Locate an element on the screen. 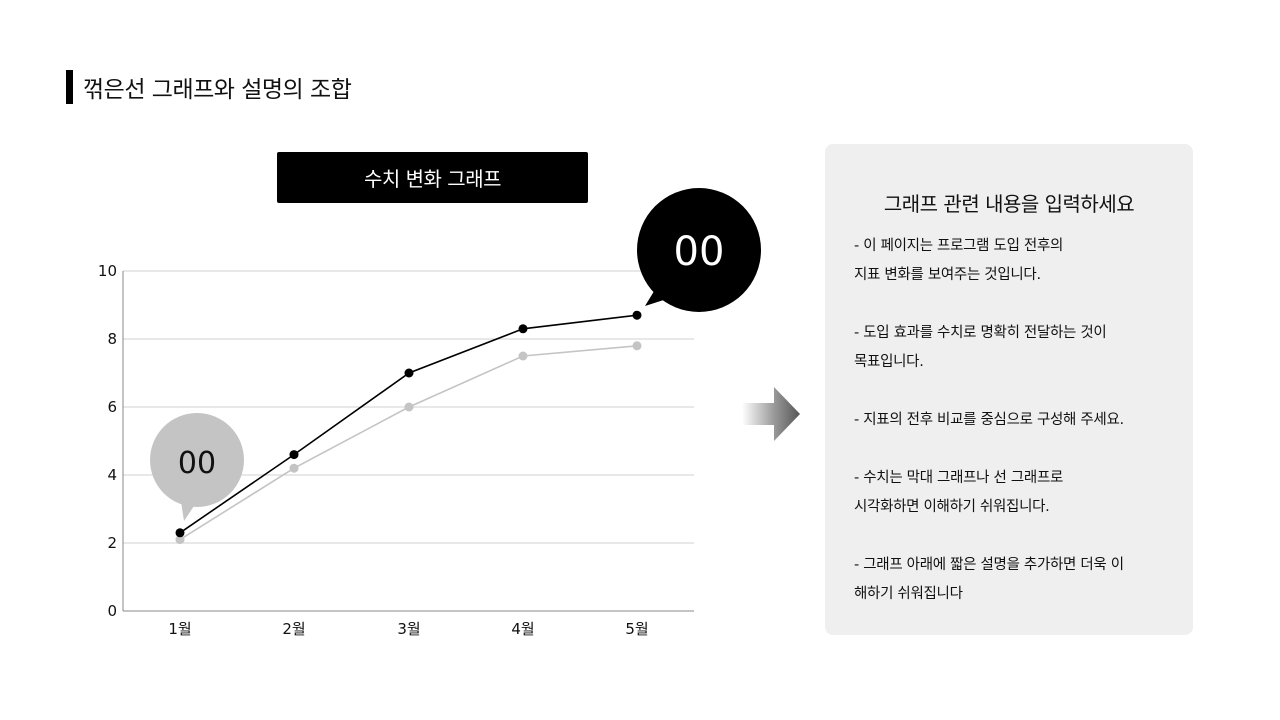 Image resolution: width=1280 pixels, height=720 pixels. y-tick-label: 10 is located at coordinates (107, 271).